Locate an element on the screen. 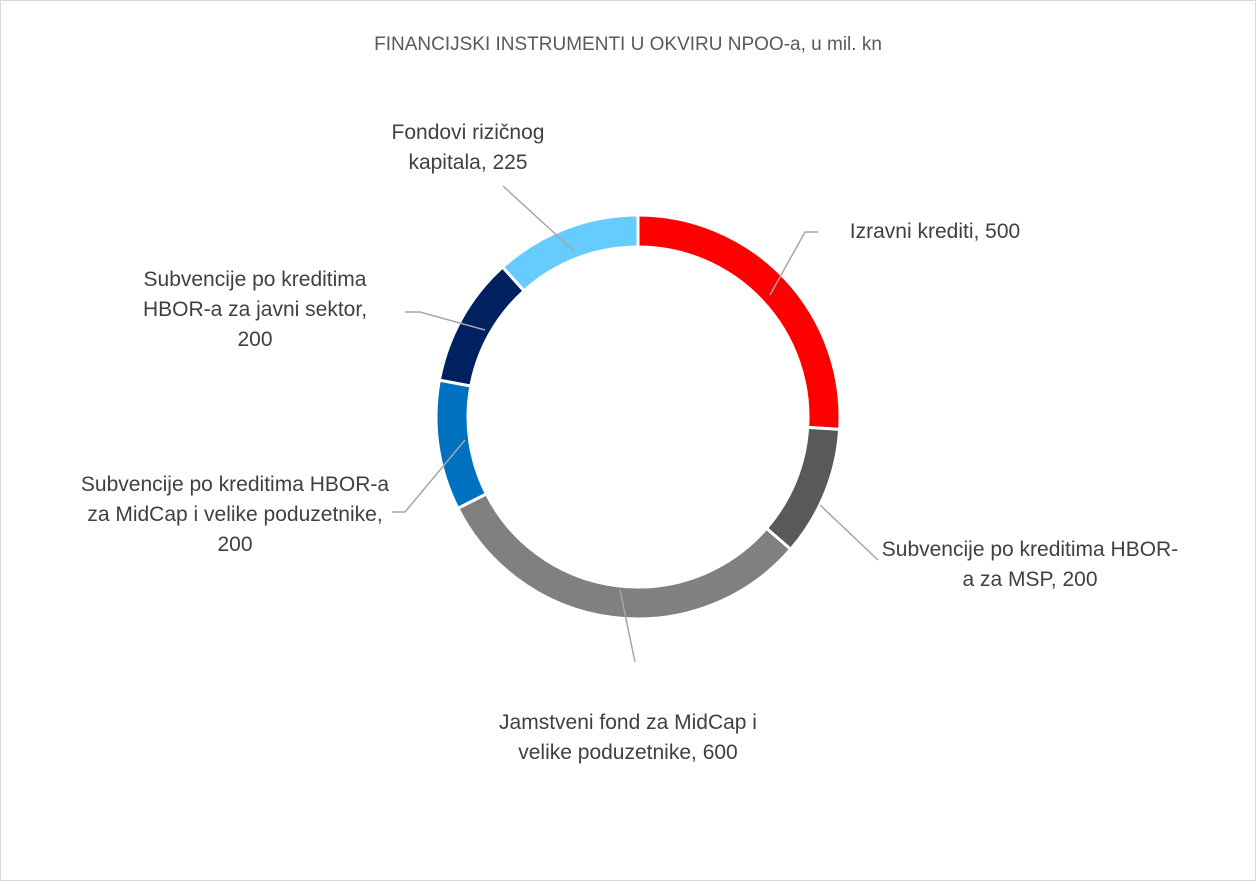  data-label: Izravni krediti, 500 is located at coordinates (935, 231).